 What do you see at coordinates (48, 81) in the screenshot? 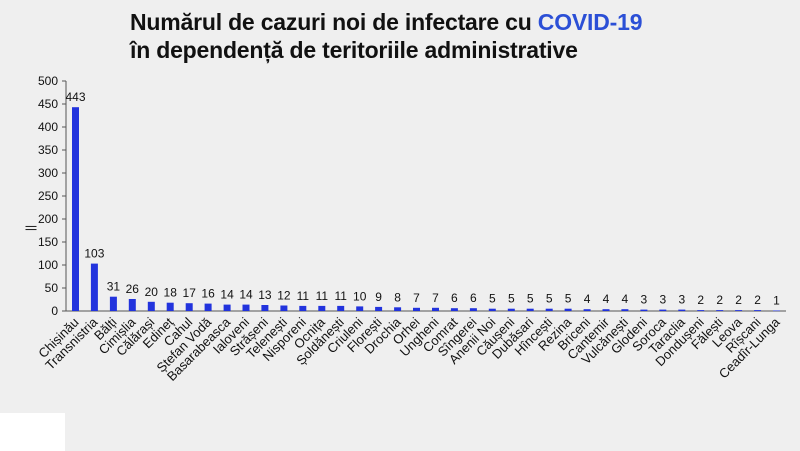
I see `y-tick-label: 500` at bounding box center [48, 81].